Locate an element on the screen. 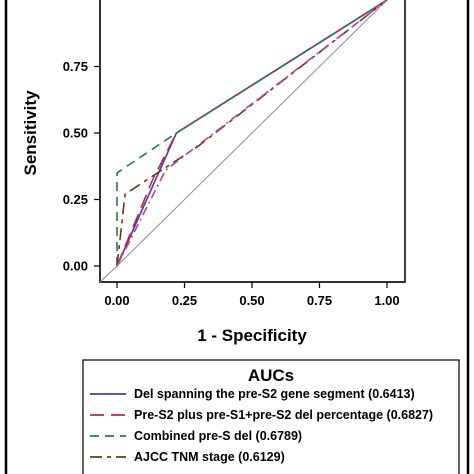 The image size is (474, 474). legend-label: AJCC TNM stage (0.6129) is located at coordinates (209, 457).